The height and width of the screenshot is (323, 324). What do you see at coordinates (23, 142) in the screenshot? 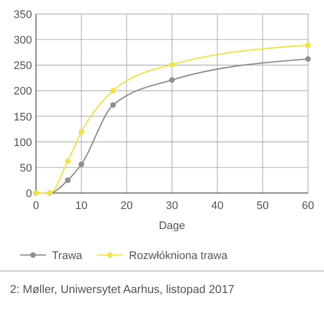
I see `y-tick-label: 100` at bounding box center [23, 142].